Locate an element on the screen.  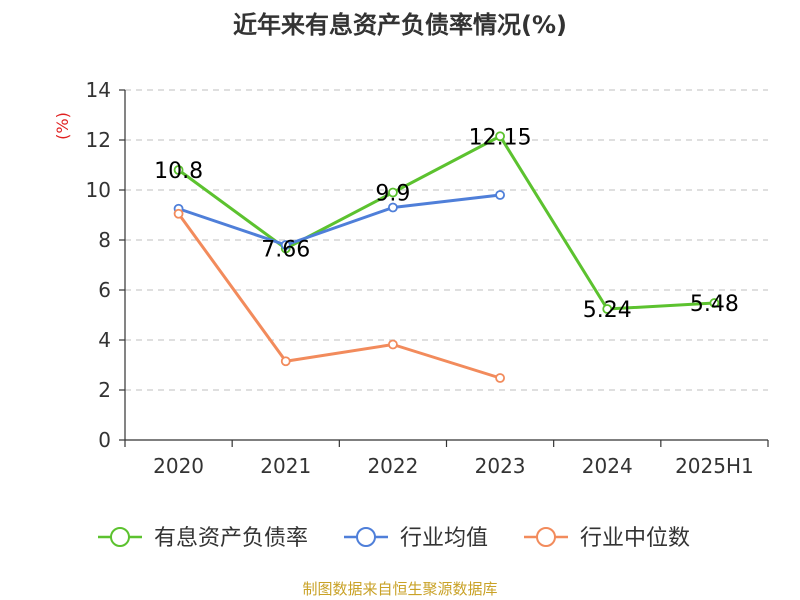
data-label: 7.66 is located at coordinates (285, 250).